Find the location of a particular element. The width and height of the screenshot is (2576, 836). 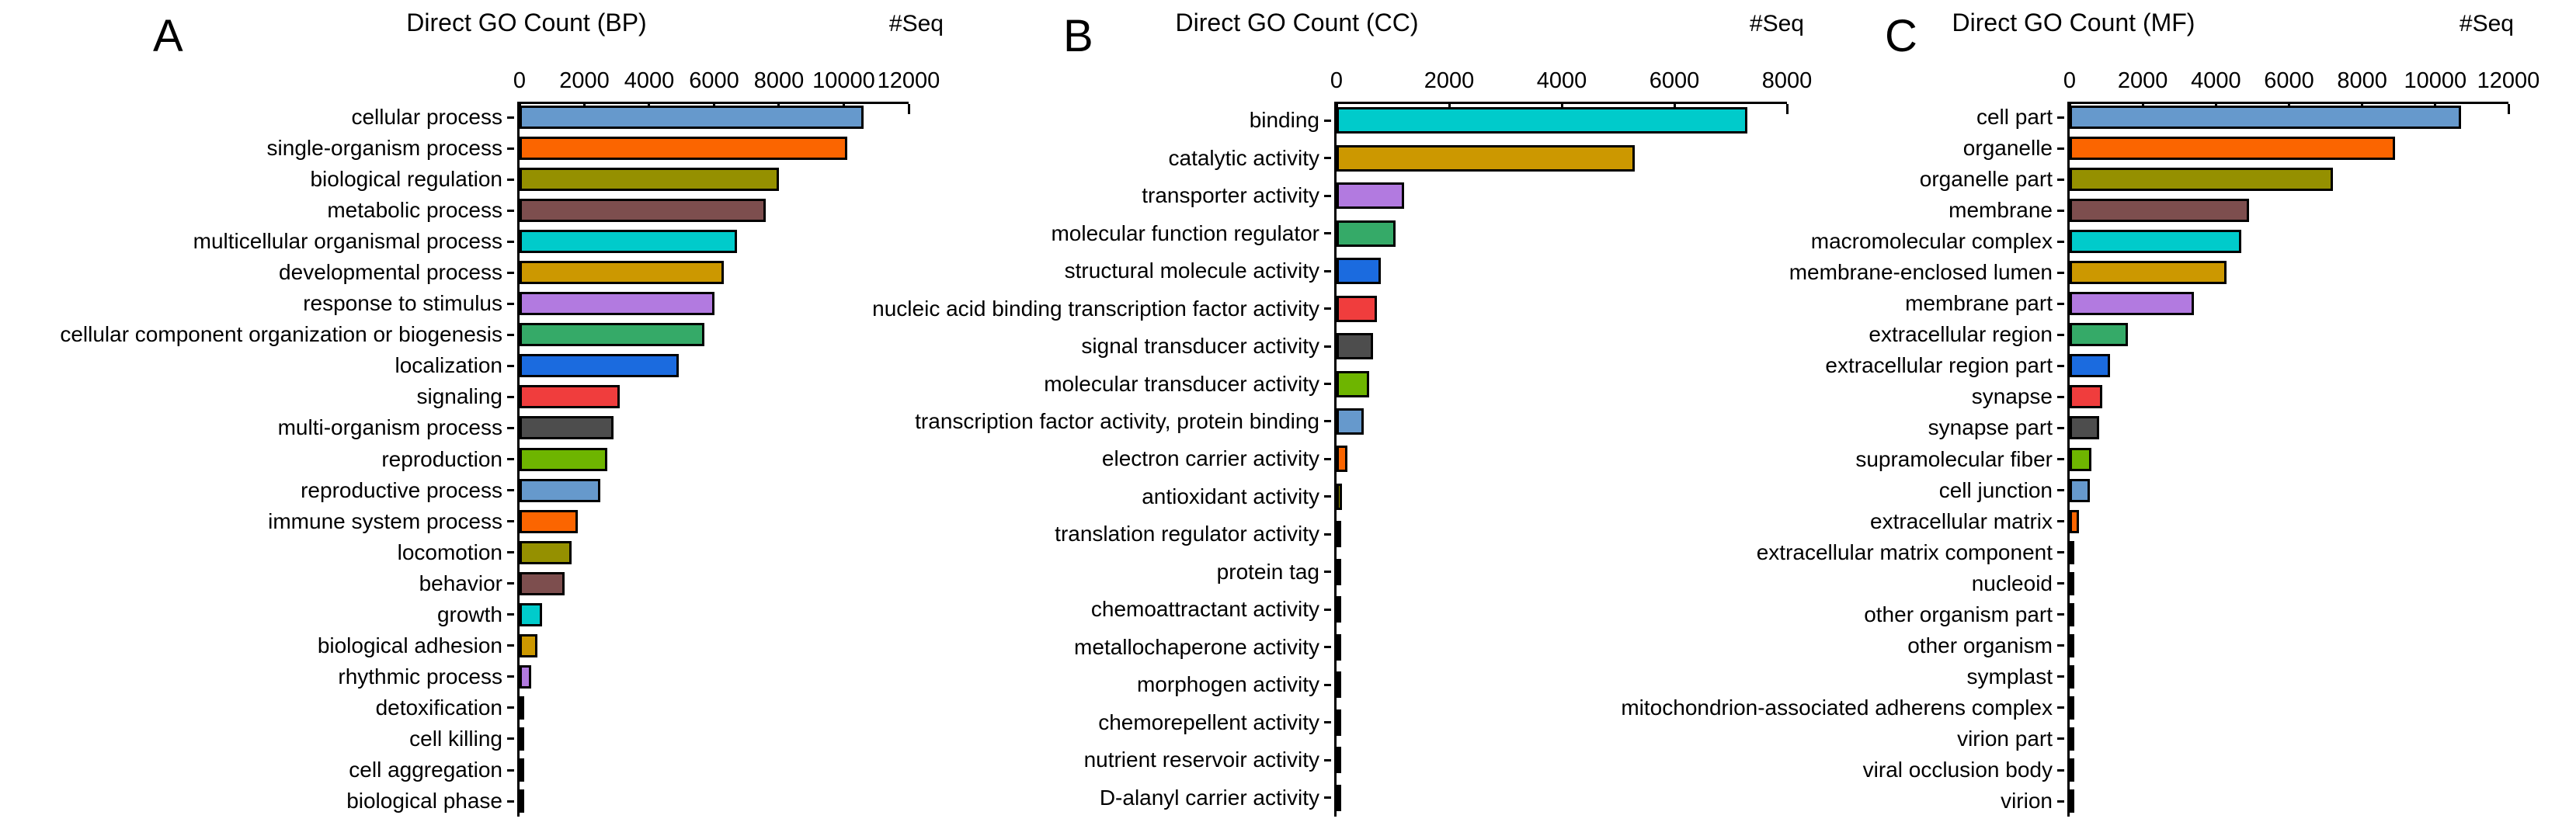

category-label-cell: nutrient reservoir activity is located at coordinates (1148, 760).